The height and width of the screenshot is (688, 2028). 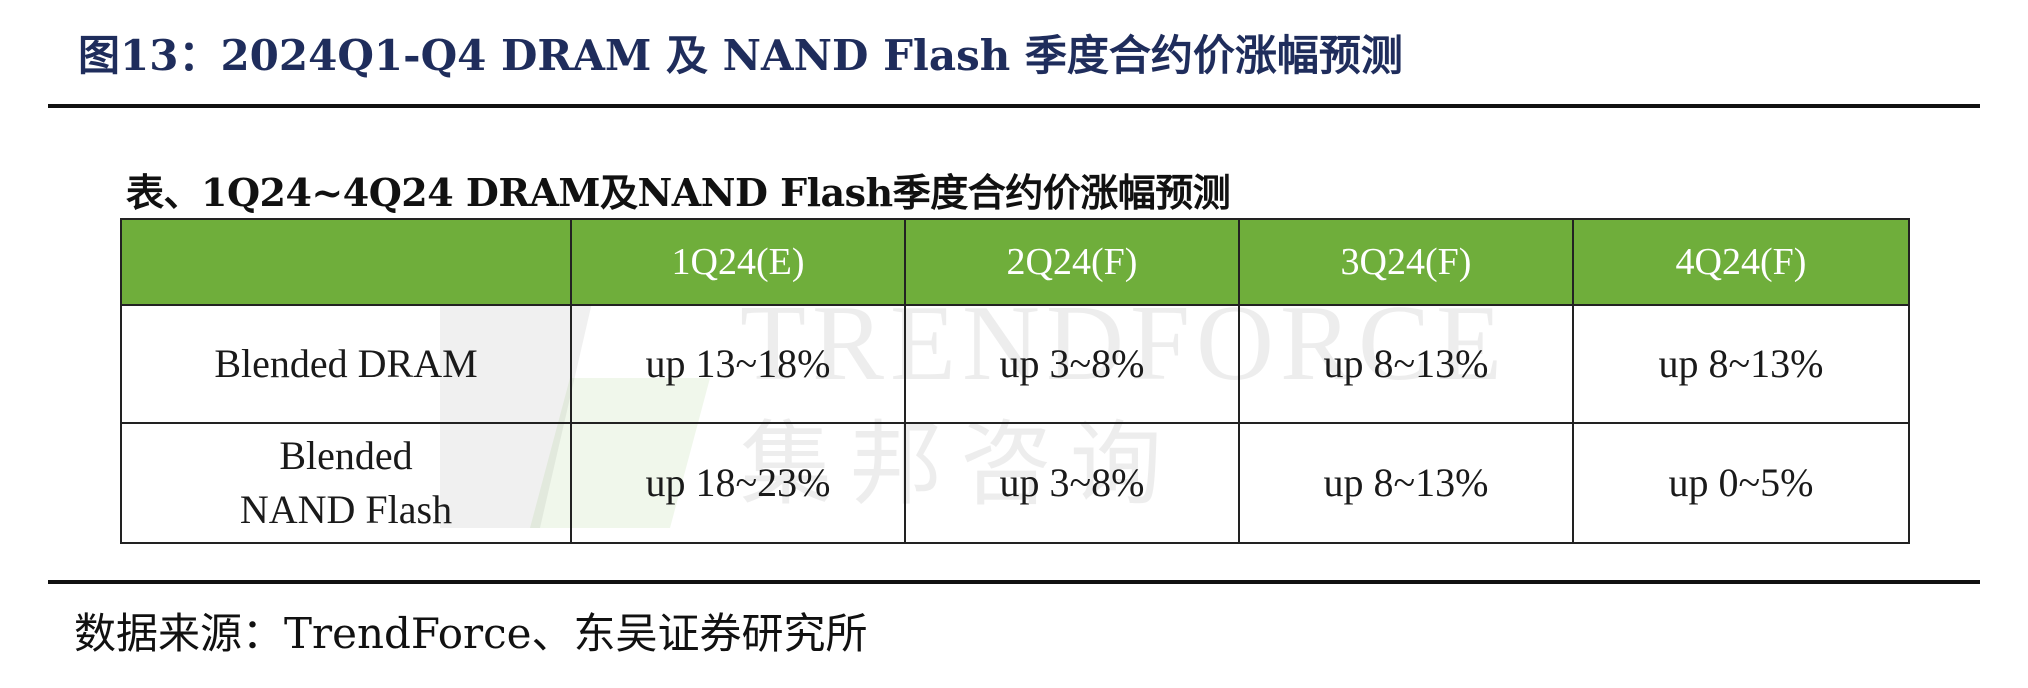 I want to click on row-label-dram: Blended DRAM, so click(x=346, y=364).